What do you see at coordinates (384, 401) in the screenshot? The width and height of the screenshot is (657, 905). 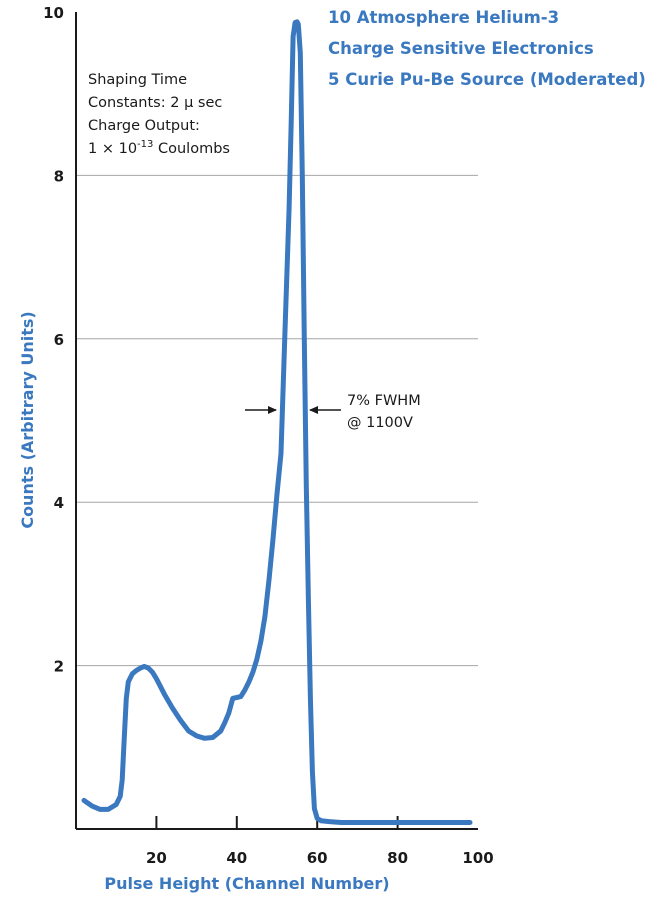 I see `fwhm-label-line-1: 7% FWHM` at bounding box center [384, 401].